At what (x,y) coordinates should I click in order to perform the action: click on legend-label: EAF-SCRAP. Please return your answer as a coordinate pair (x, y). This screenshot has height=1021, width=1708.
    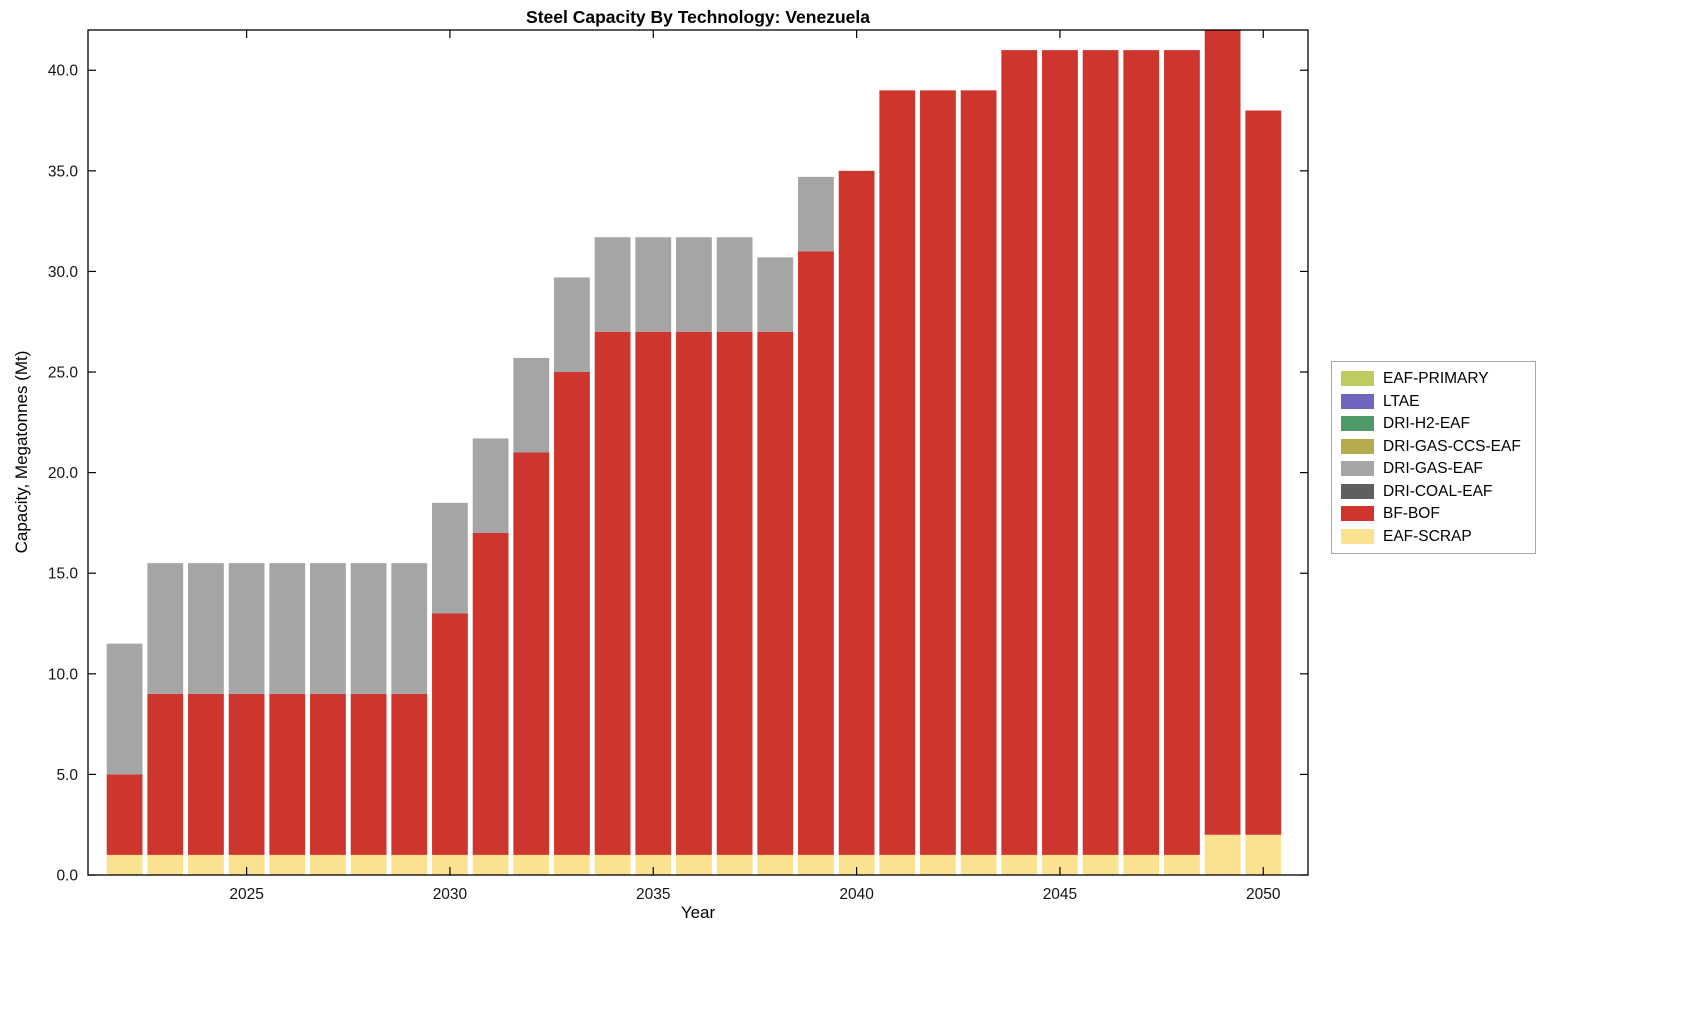
    Looking at the image, I should click on (1427, 536).